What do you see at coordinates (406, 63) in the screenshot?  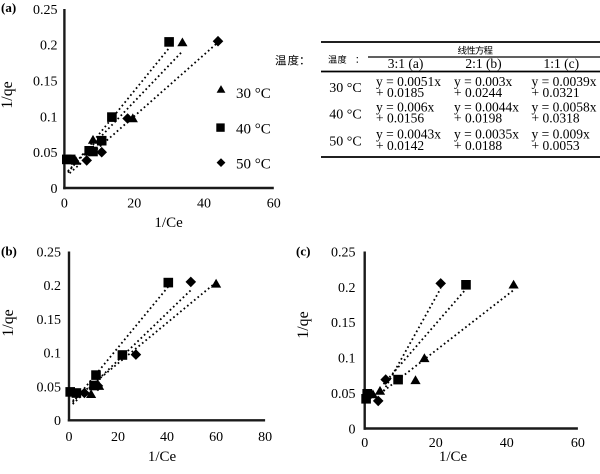 I see `svg-text: 3:1 (a)` at bounding box center [406, 63].